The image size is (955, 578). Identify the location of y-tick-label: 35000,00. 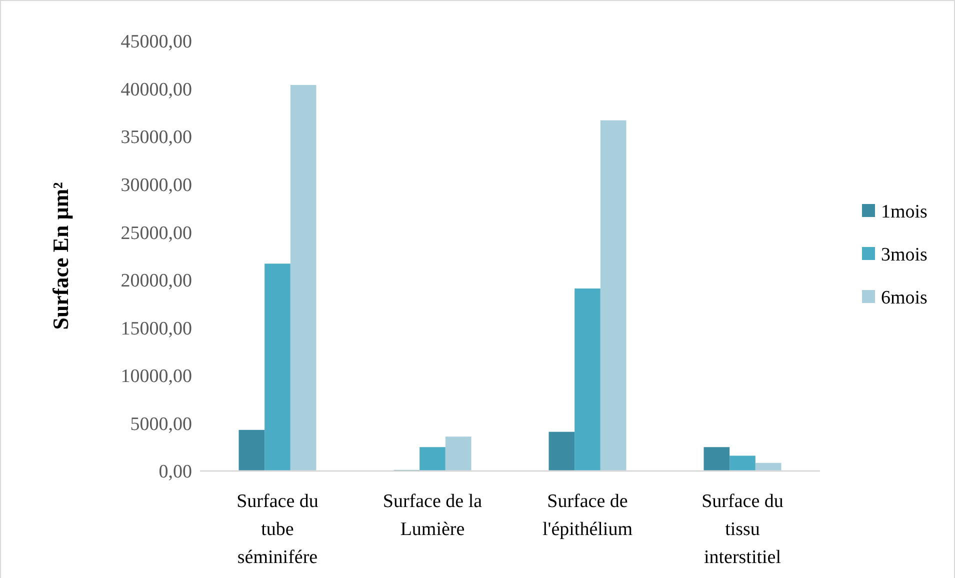
(156, 137).